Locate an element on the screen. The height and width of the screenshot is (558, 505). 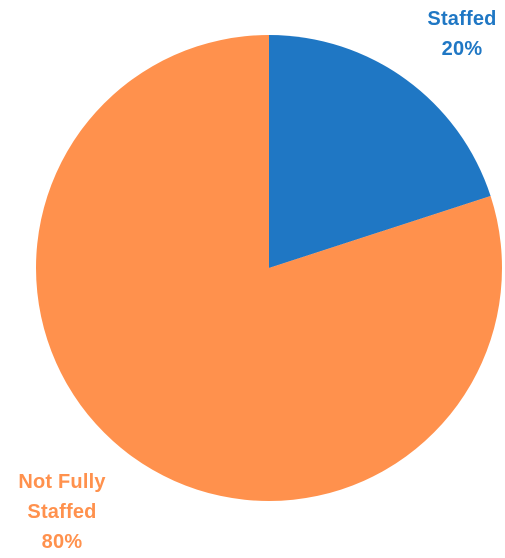
data-label-line: 20% is located at coordinates (462, 49).